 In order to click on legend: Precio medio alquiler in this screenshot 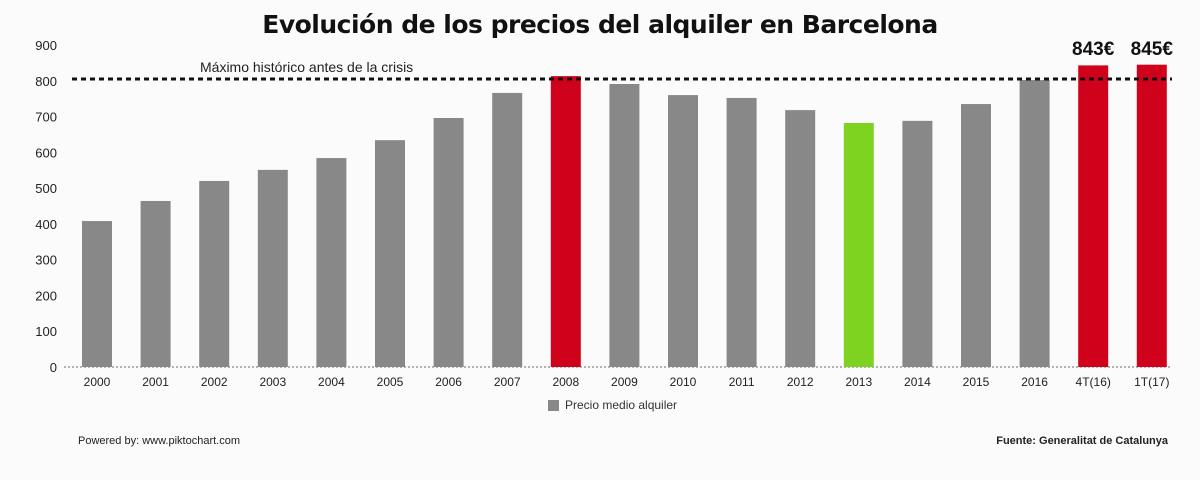, I will do `click(612, 405)`.